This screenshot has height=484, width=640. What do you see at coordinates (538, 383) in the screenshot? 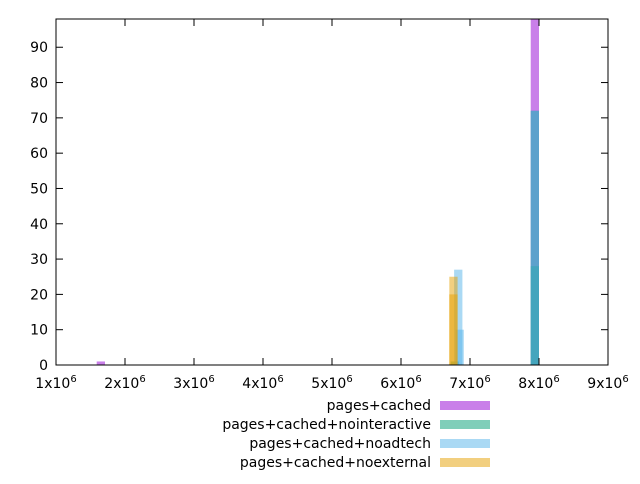
I see `x-tick-label: 8x10⁶` at bounding box center [538, 383].